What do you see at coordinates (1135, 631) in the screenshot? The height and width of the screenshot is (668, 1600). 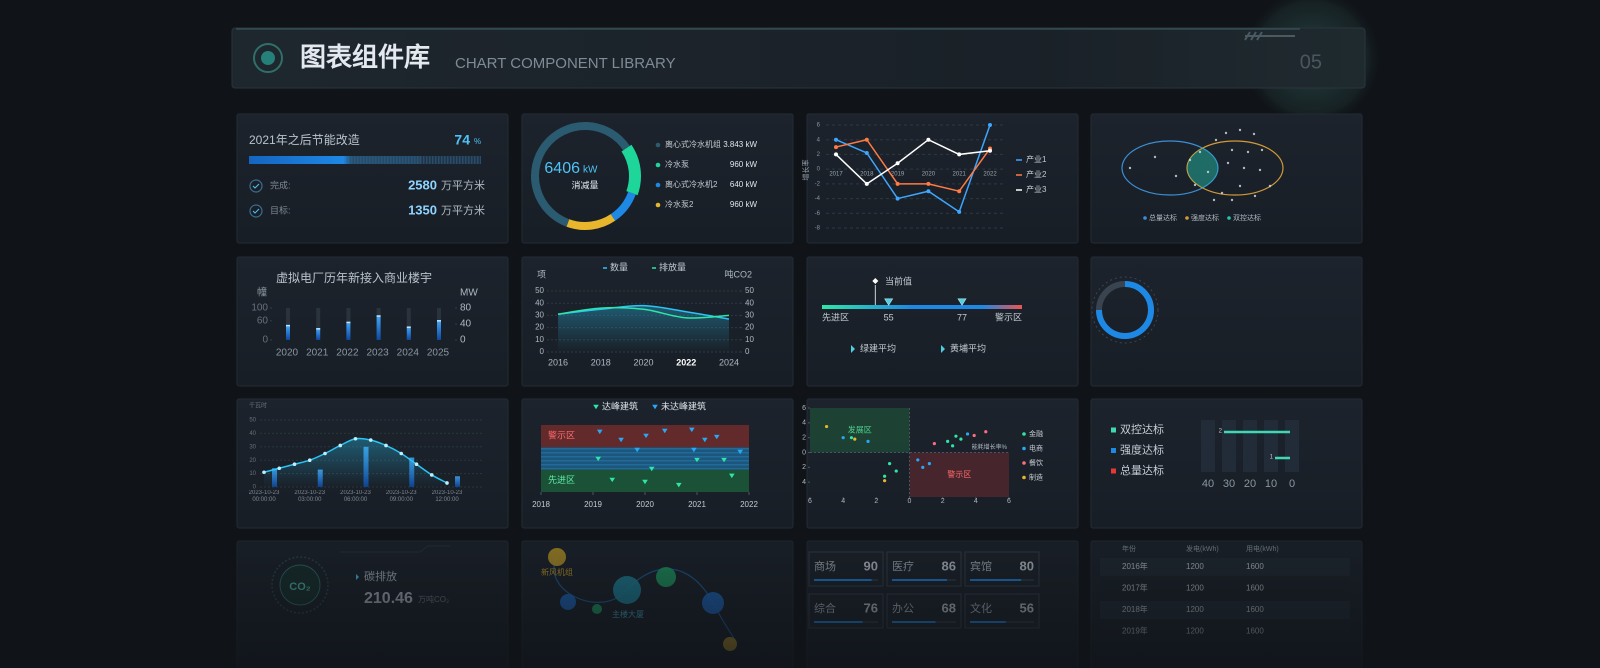 I see `table-cell: 2019年` at bounding box center [1135, 631].